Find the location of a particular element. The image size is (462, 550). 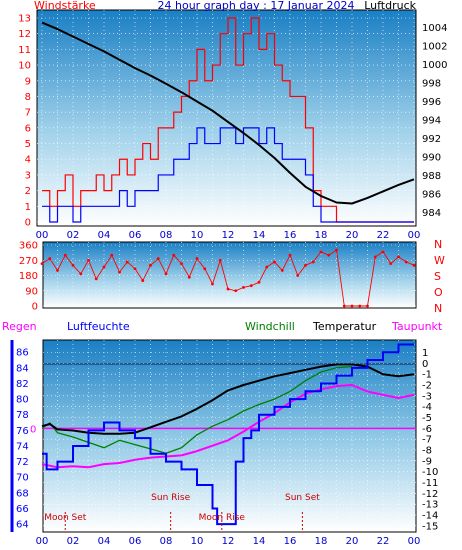

x-tick-label: 12 is located at coordinates (228, 235).